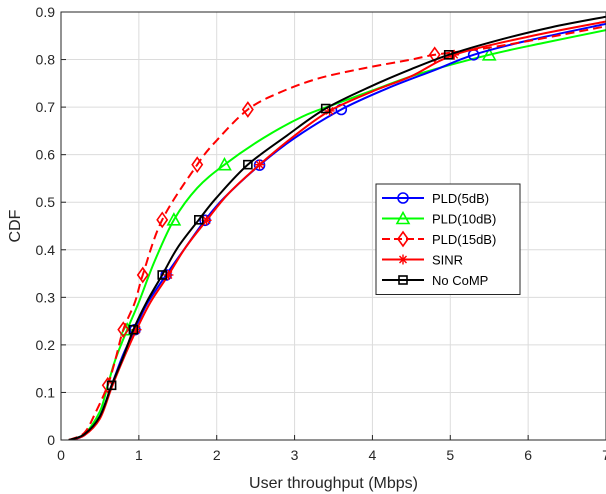 The image size is (606, 494). What do you see at coordinates (46, 392) in the screenshot?
I see `y-tick-label: 0.1` at bounding box center [46, 392].